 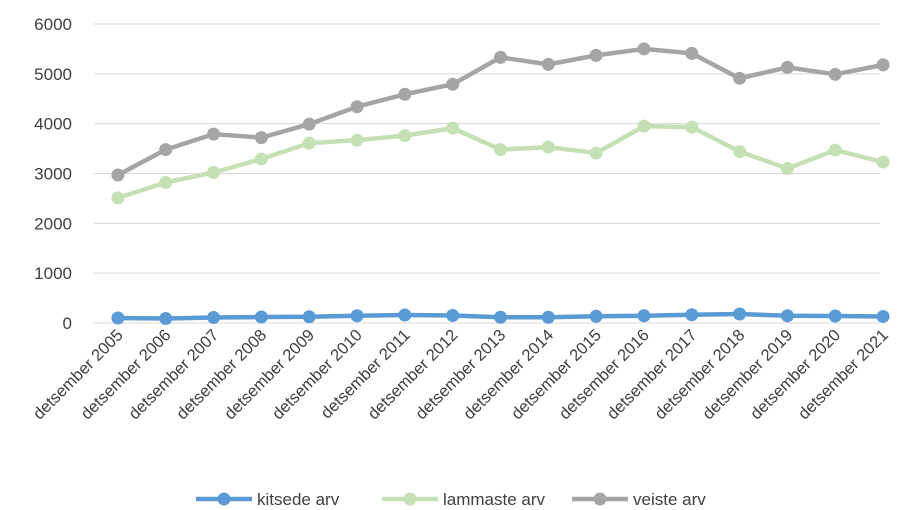 I want to click on legend: kitsede arv lammaste arv veiste arv, so click(x=451, y=499).